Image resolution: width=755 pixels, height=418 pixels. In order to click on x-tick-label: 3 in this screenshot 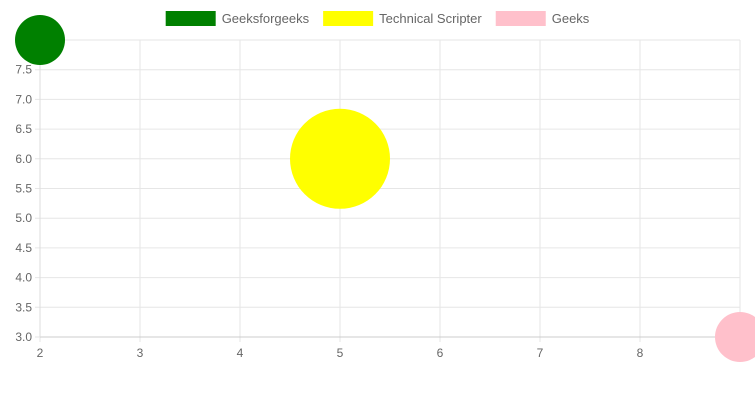, I will do `click(140, 353)`.